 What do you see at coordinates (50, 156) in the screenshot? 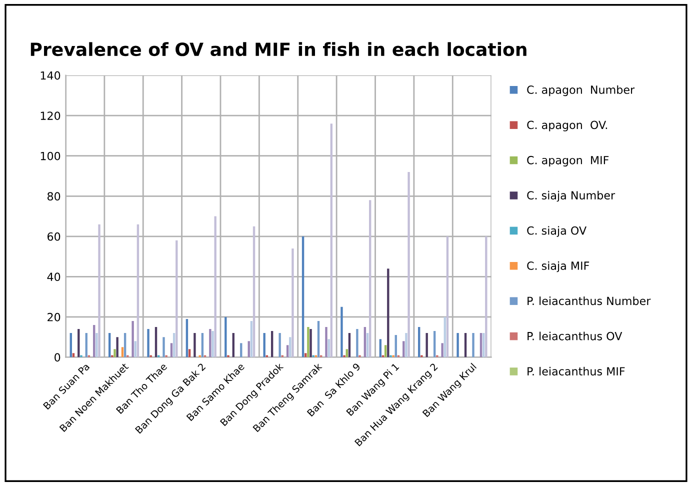
I see `y-tick-label: 100` at bounding box center [50, 156].